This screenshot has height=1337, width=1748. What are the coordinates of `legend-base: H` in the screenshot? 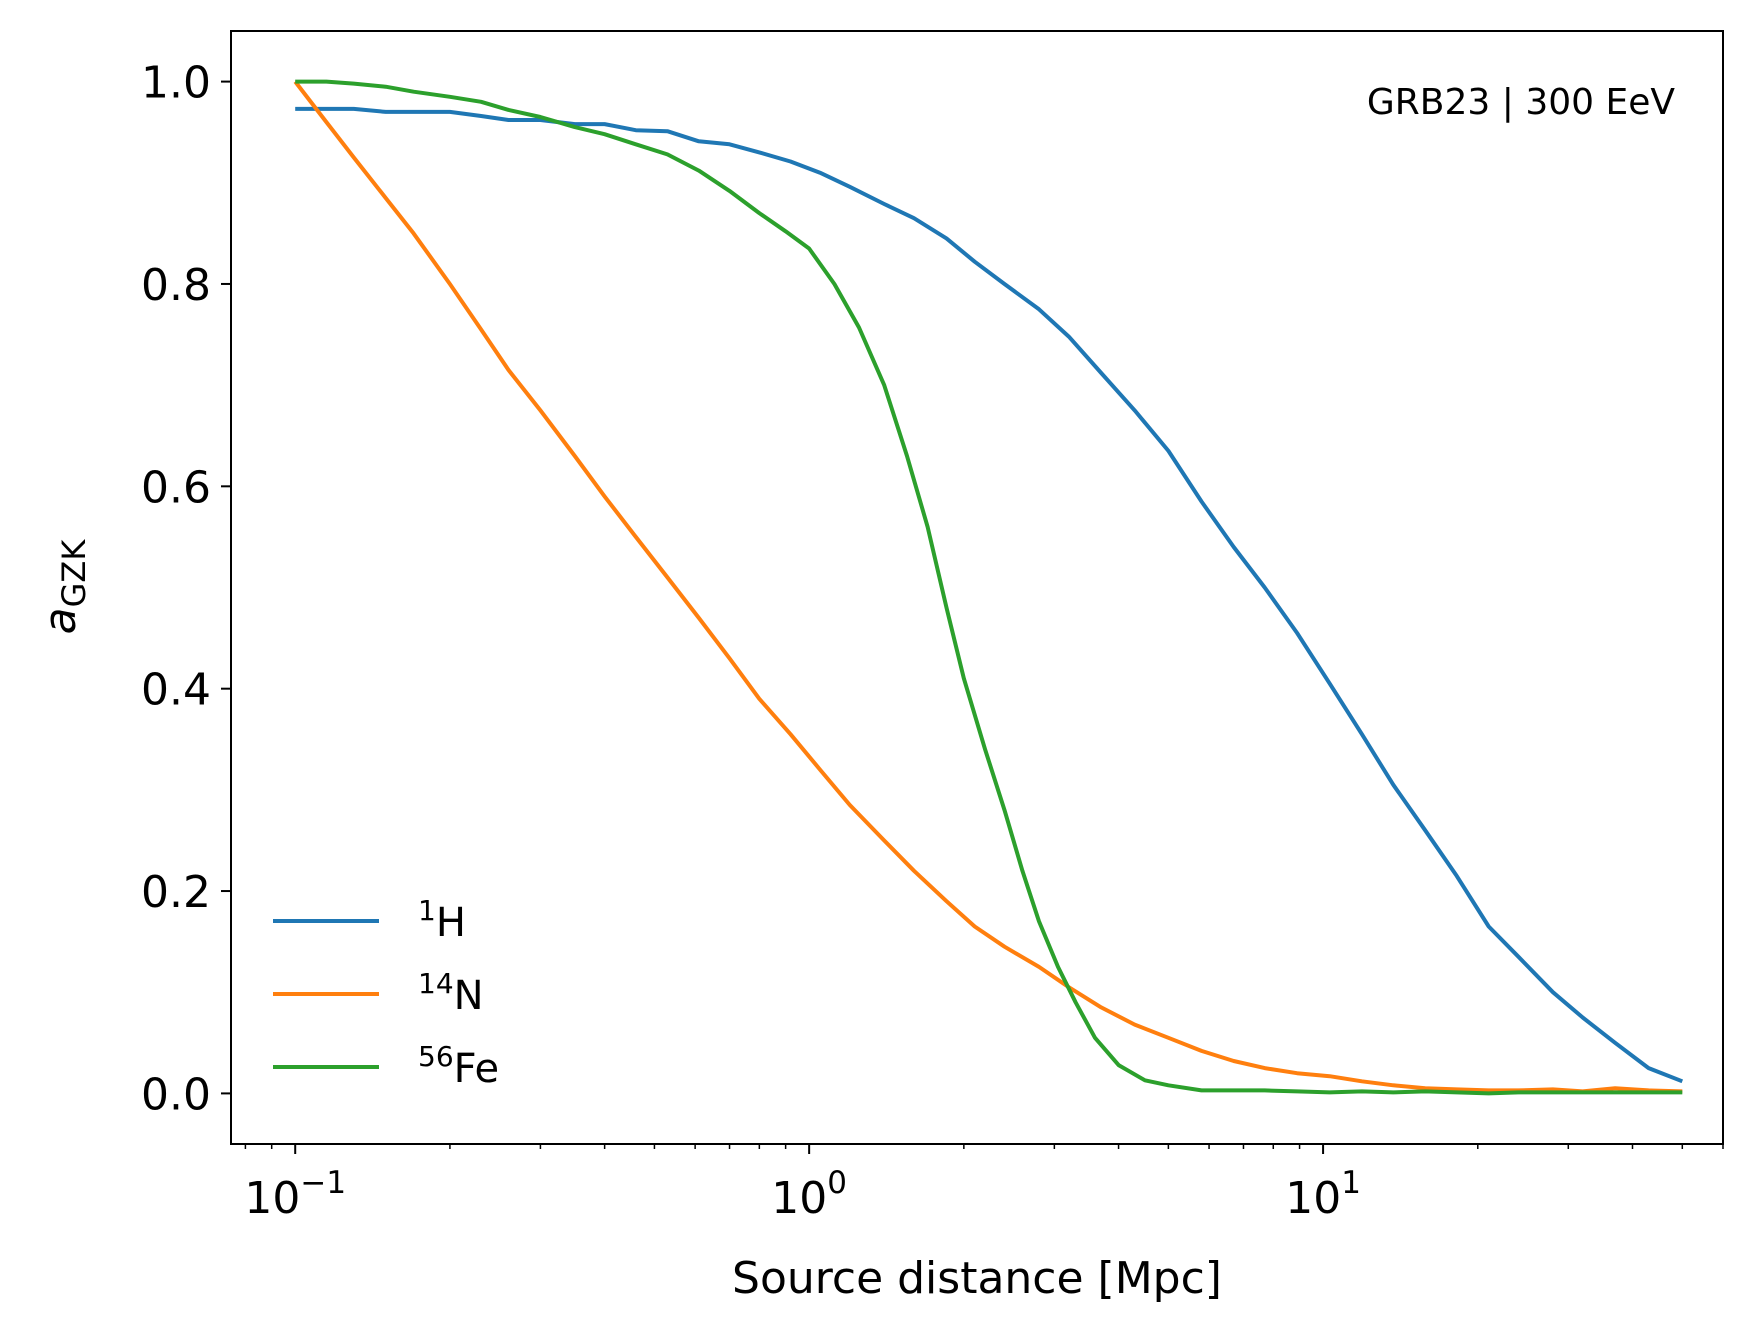 It's located at (451, 923).